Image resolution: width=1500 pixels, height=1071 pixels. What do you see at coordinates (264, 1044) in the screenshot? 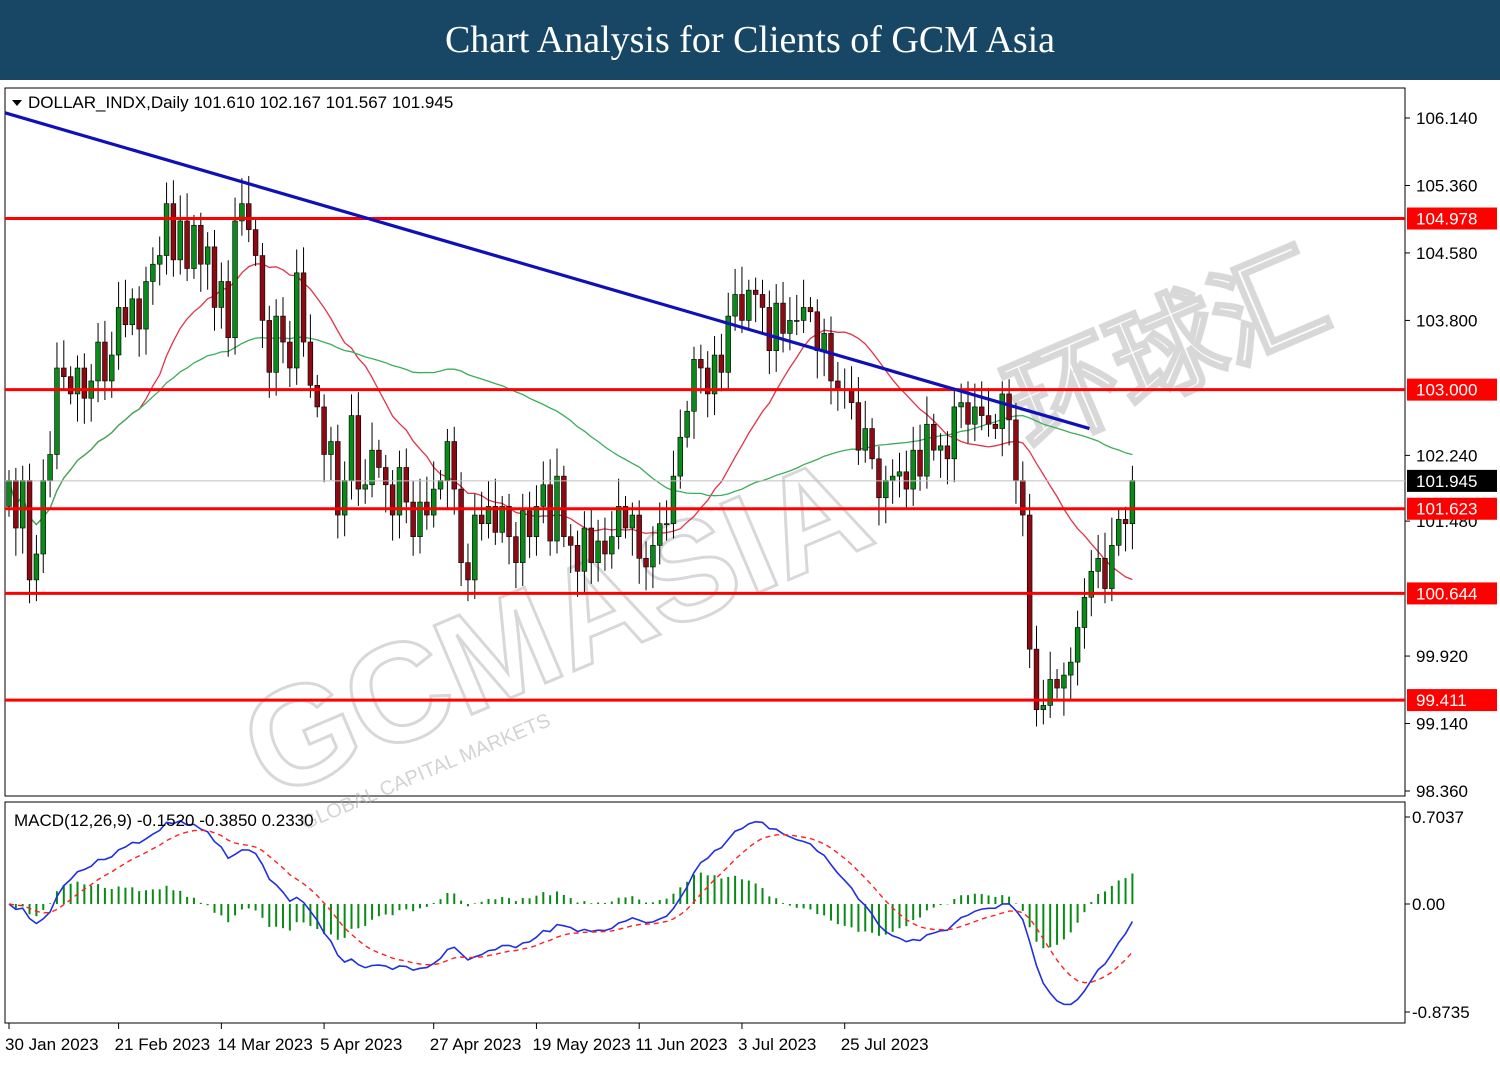
I see `x-tick-label: 14 Mar 2023` at bounding box center [264, 1044].